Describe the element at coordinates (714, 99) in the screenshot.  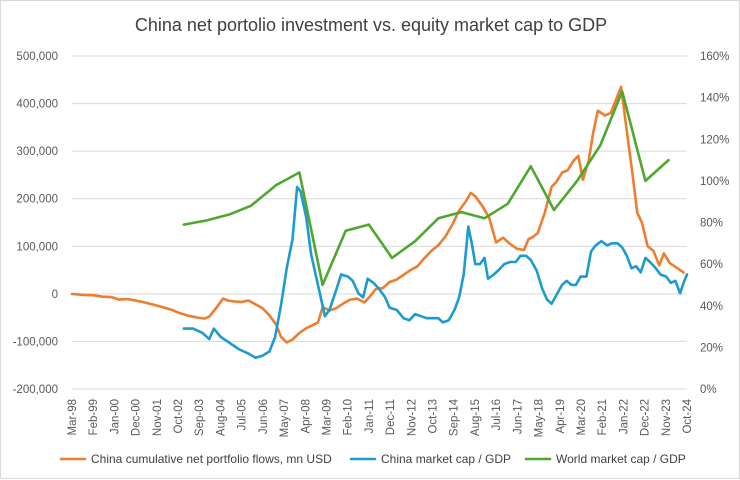
I see `y-right-tick-label: 140%` at that location.